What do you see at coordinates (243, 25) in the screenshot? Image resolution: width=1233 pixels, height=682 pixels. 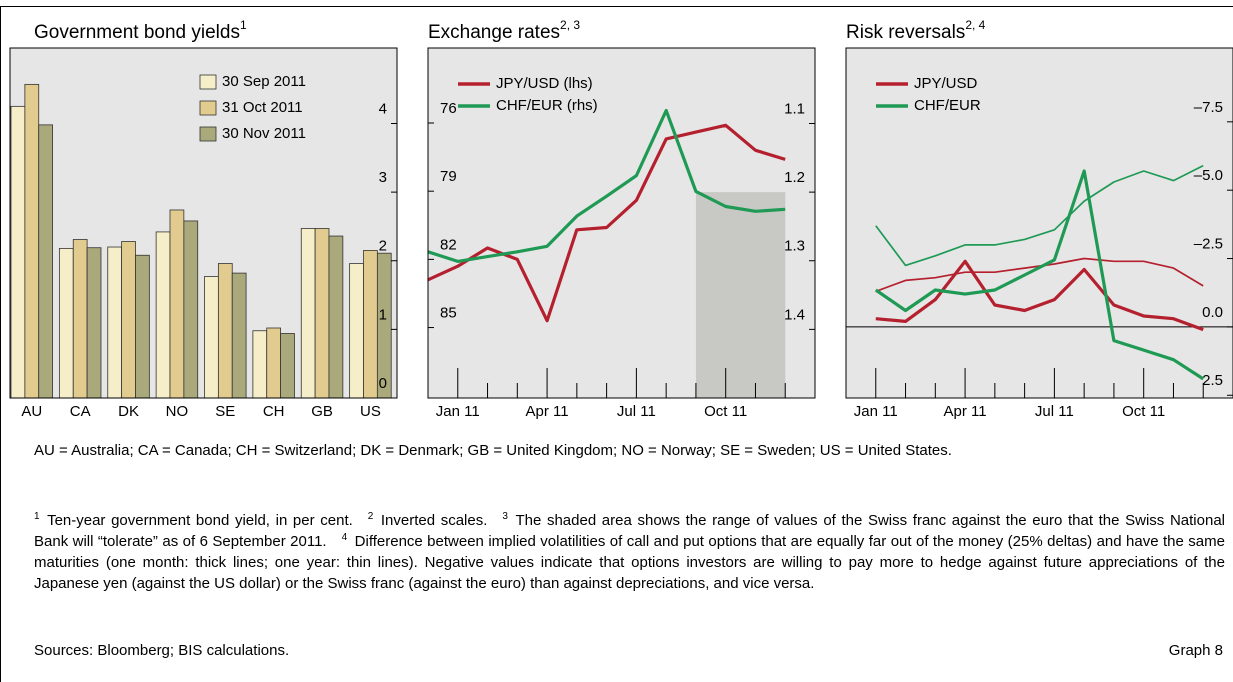 I see `title-note: 1` at bounding box center [243, 25].